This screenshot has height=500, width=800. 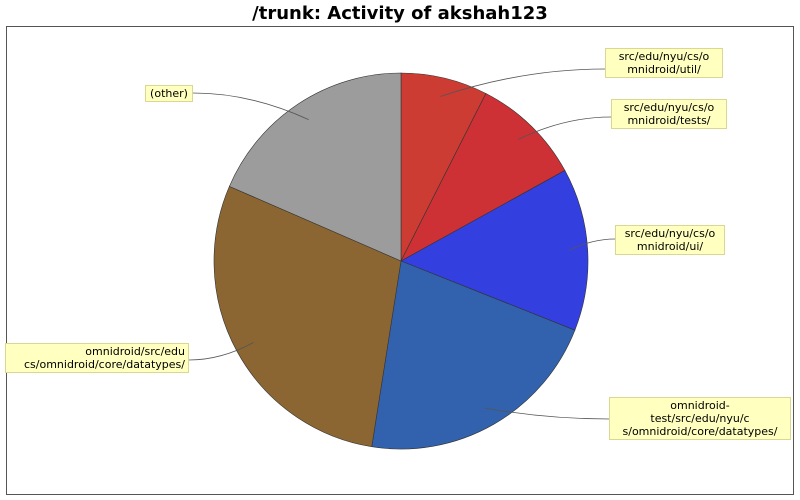 I want to click on slice-label: src/edu/nyu/cs/o mnidroid/tests/, so click(x=669, y=114).